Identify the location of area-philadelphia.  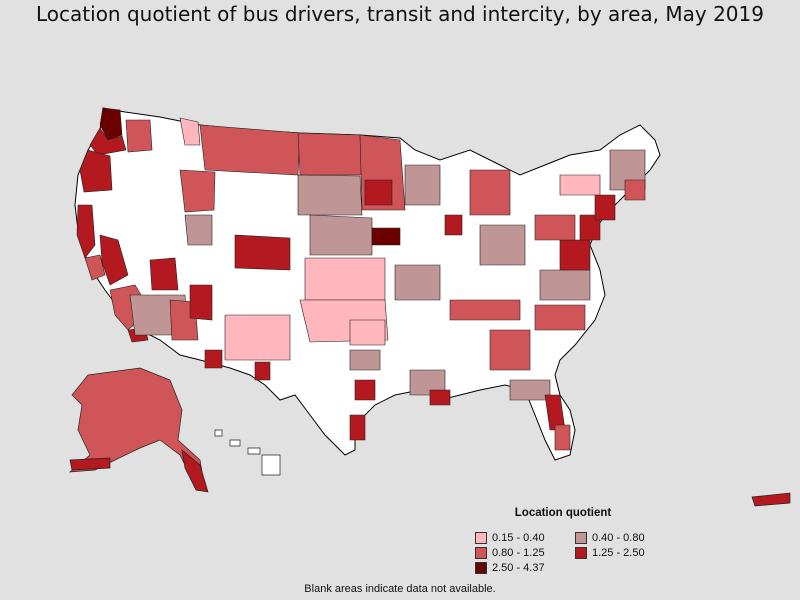
(590, 227).